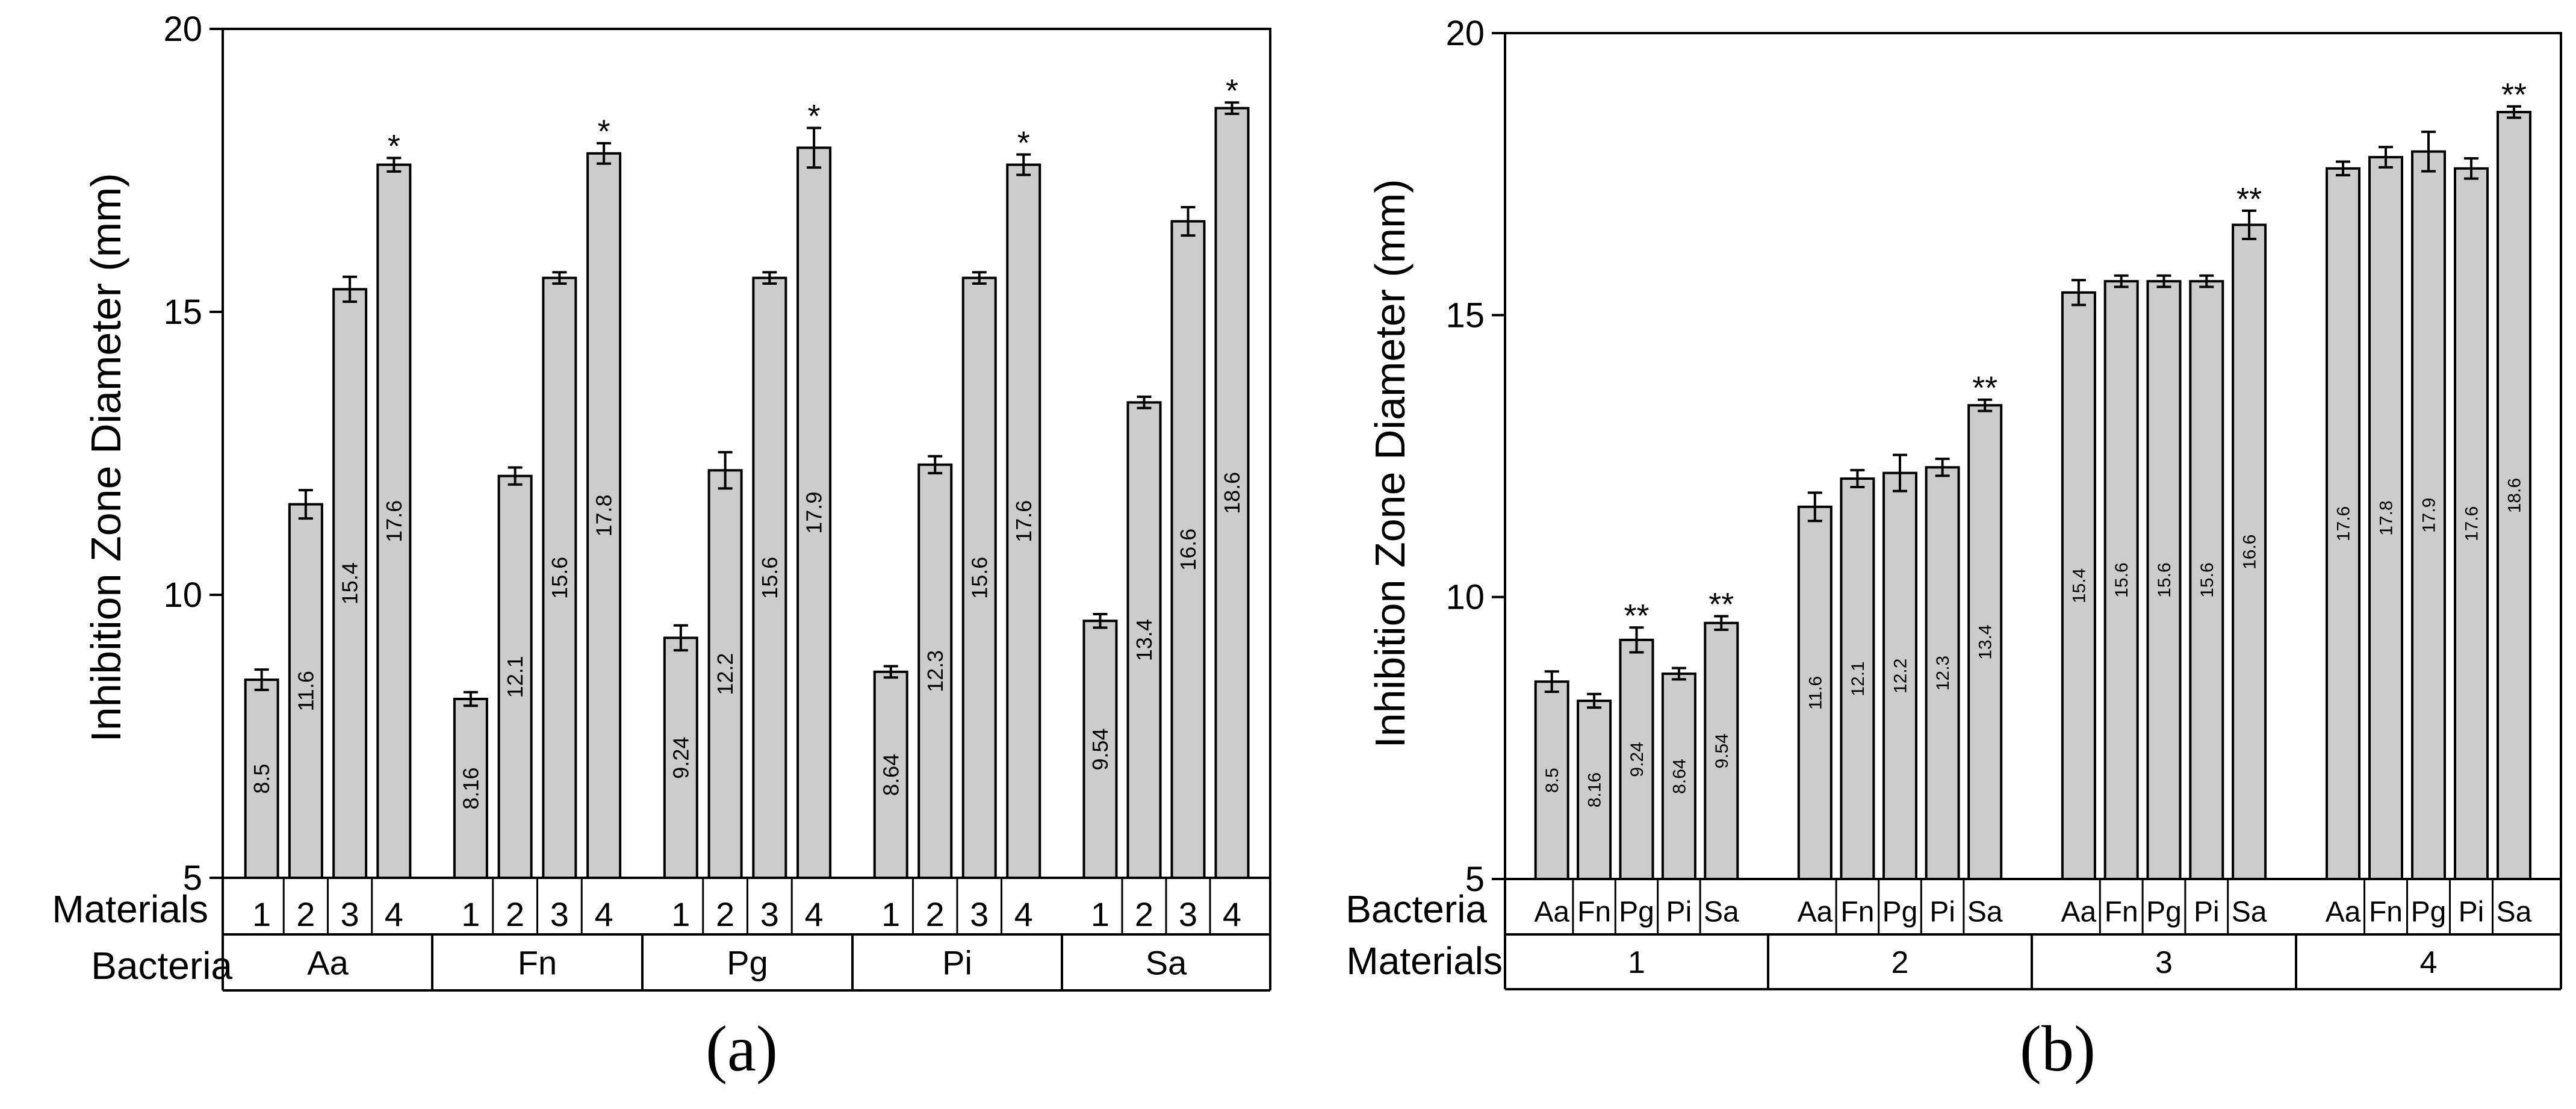 The height and width of the screenshot is (1109, 2576). I want to click on group-label: Pg, so click(747, 963).